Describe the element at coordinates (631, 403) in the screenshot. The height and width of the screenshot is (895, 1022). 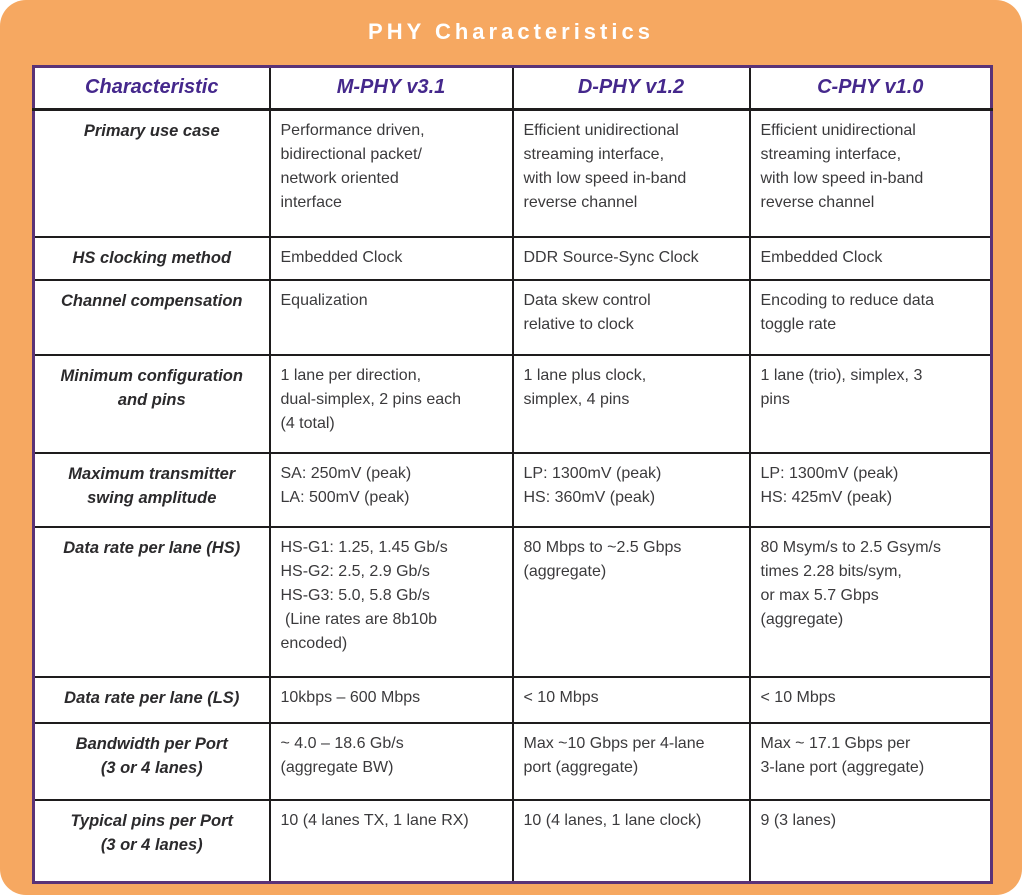
I see `table-cell: 1 lane plus clock, simplex, 4 pins` at that location.